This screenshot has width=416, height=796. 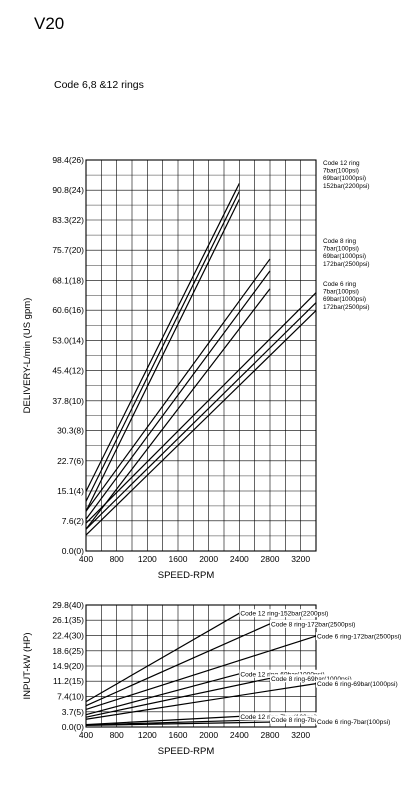 What do you see at coordinates (68, 371) in the screenshot?
I see `y-tick-label: 45.4(12)` at bounding box center [68, 371].